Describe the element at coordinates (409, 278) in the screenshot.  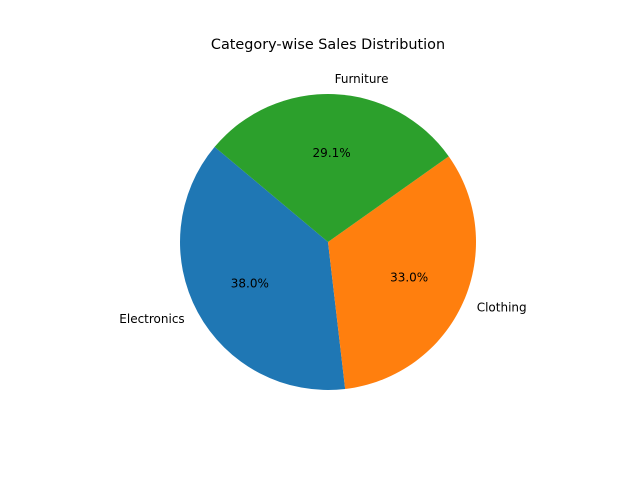
I see `slice-percent-clothing: 33.0%` at that location.